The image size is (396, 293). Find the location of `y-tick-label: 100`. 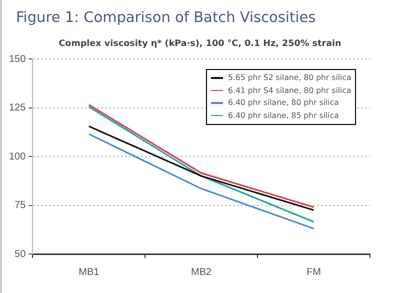

y-tick-label: 100 is located at coordinates (17, 156).